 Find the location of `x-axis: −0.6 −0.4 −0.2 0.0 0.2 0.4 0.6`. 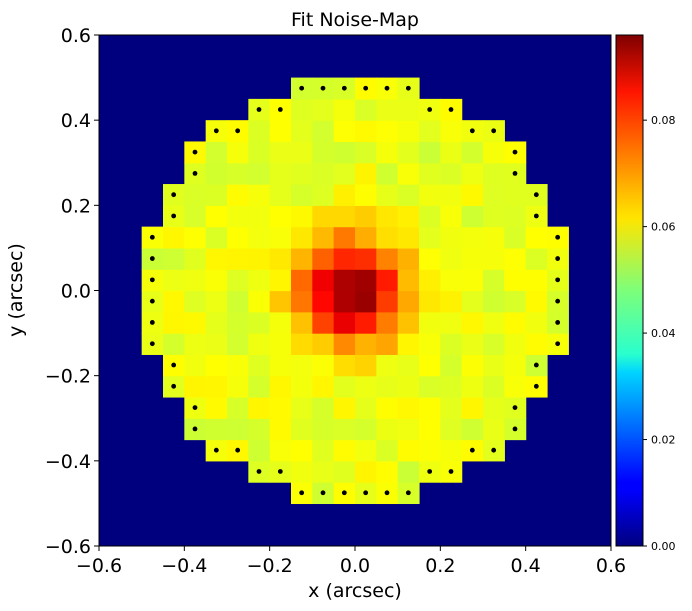

x-axis: −0.6 −0.4 −0.2 0.0 0.2 0.4 0.6 is located at coordinates (351, 561).